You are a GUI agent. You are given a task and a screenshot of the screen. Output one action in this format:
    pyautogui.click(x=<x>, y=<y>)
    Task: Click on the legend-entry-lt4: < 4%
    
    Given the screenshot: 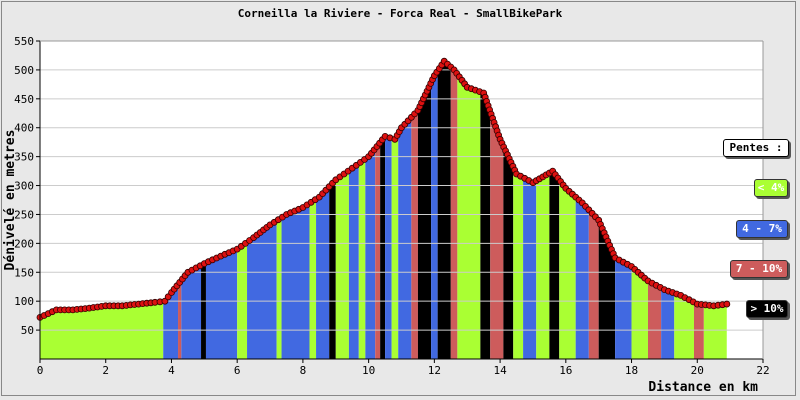 What is the action you would take?
    pyautogui.click(x=771, y=188)
    